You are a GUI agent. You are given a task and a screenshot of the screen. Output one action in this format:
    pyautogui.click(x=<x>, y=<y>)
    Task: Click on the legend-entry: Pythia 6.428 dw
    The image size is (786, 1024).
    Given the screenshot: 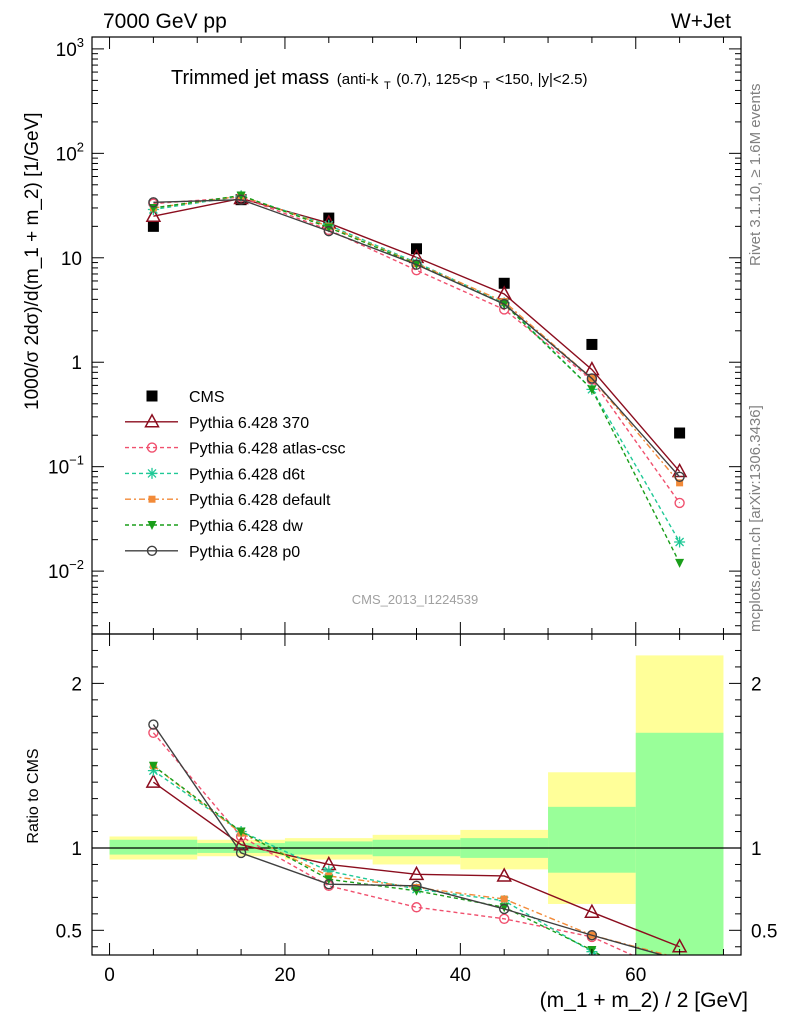 What is the action you would take?
    pyautogui.click(x=214, y=526)
    